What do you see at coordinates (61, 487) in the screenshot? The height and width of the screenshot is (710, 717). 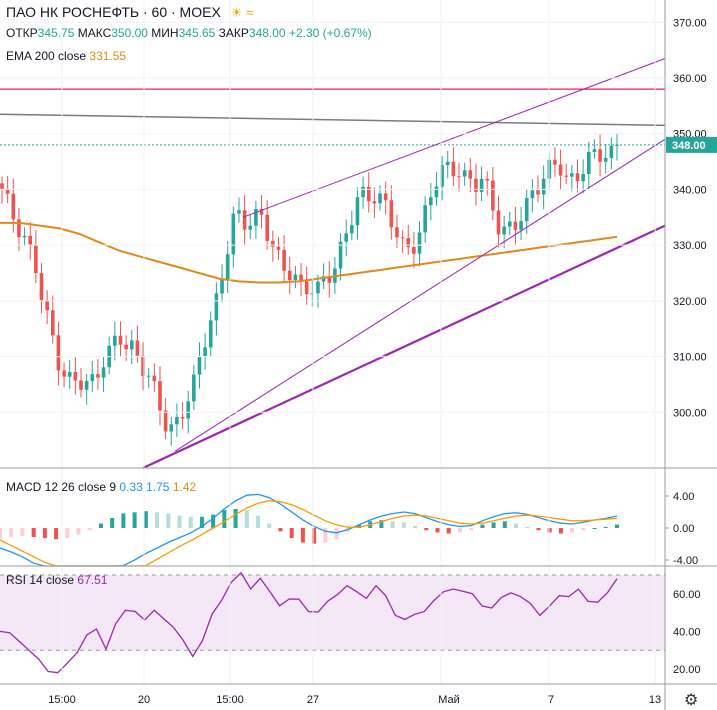 I see `macd-label: MACD 12 26 close 9` at bounding box center [61, 487].